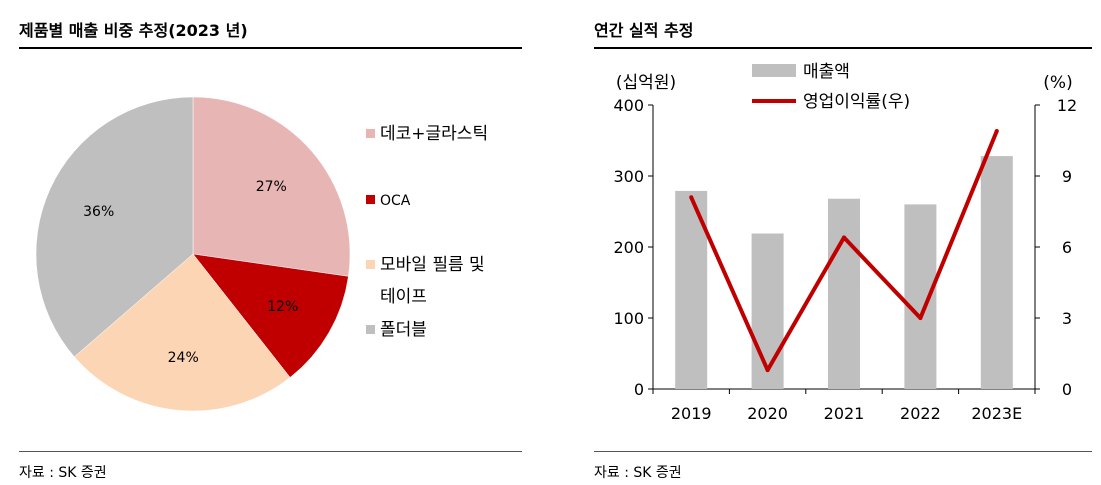  I want to click on legend-bar-swatch, so click(774, 70).